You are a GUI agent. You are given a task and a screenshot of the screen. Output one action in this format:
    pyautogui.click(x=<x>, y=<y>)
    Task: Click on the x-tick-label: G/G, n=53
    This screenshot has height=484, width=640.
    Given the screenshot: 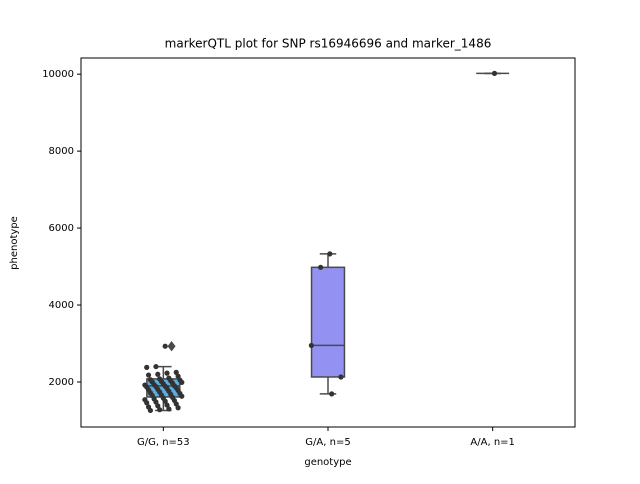 What is the action you would take?
    pyautogui.click(x=163, y=442)
    